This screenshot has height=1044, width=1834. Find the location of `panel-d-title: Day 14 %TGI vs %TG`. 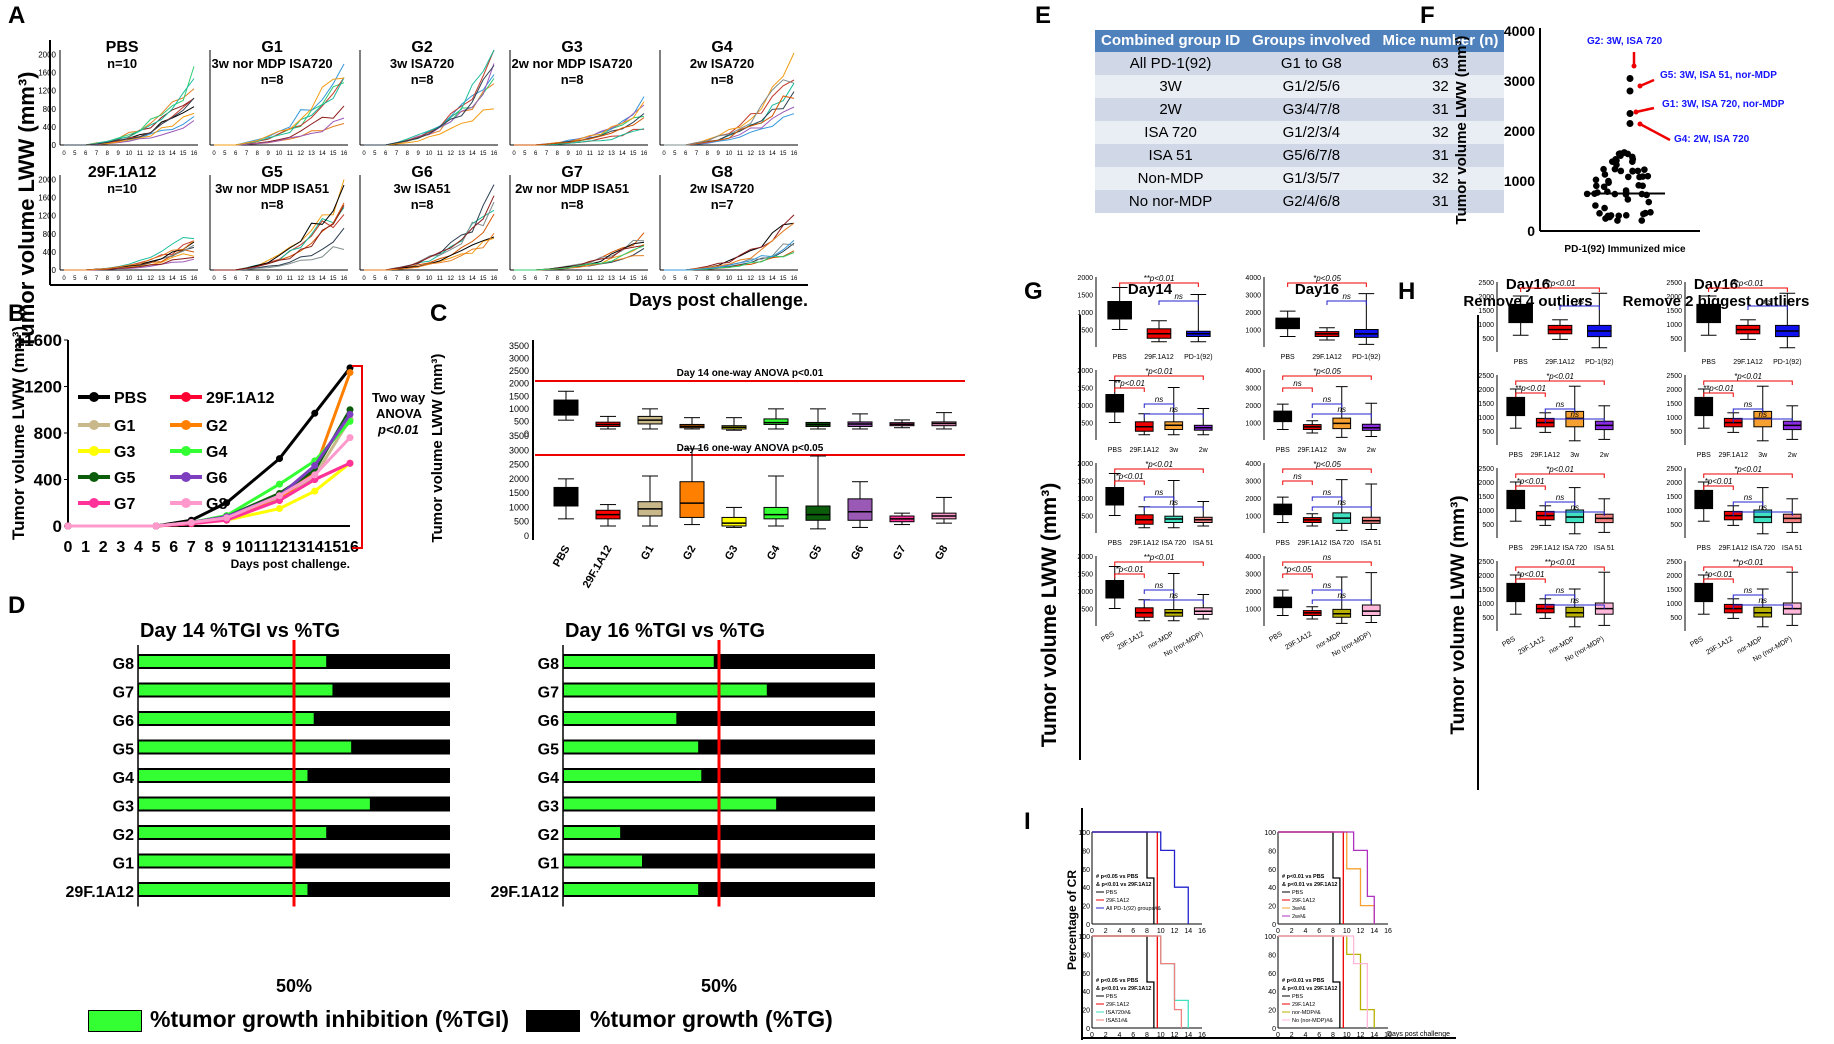

panel-d-title: Day 14 %TGI vs %TG is located at coordinates (240, 631).